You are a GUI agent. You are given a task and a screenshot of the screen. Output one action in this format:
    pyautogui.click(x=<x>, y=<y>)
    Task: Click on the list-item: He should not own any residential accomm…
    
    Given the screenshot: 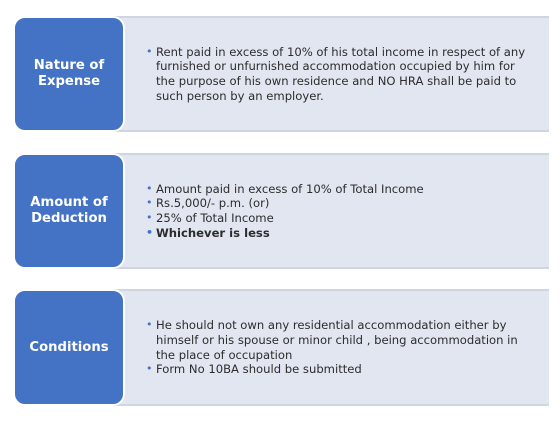 What is the action you would take?
    pyautogui.click(x=339, y=340)
    